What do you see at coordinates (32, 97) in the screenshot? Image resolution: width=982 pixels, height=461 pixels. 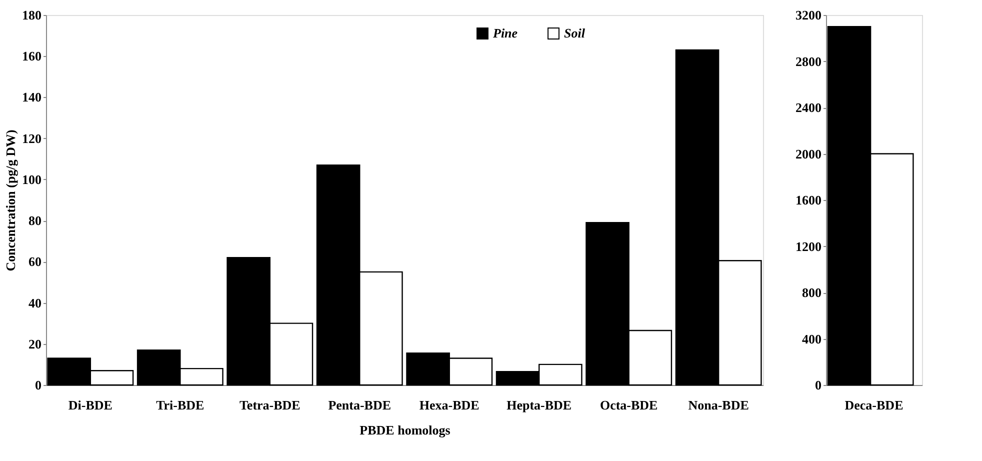 I see `y-tick-label: 140` at bounding box center [32, 97].